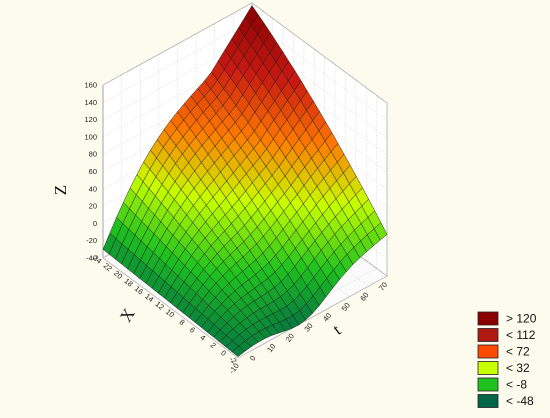 The width and height of the screenshot is (550, 418). Describe the element at coordinates (223, 353) in the screenshot. I see `x-tick-label: 0` at that location.